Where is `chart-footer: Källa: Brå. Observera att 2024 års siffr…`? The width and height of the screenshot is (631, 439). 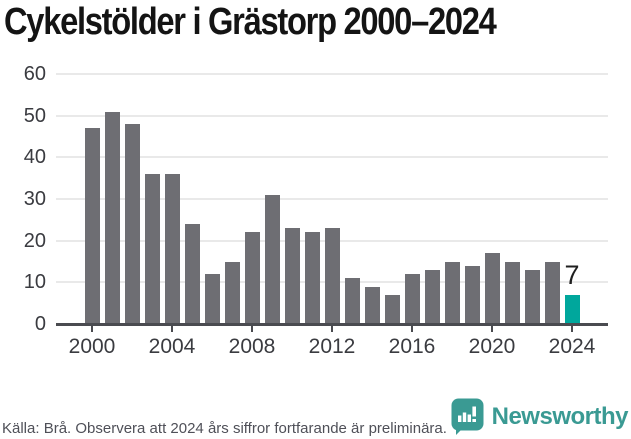
chart-footer: Källa: Brå. Observera att 2024 års siffr… is located at coordinates (315, 417).